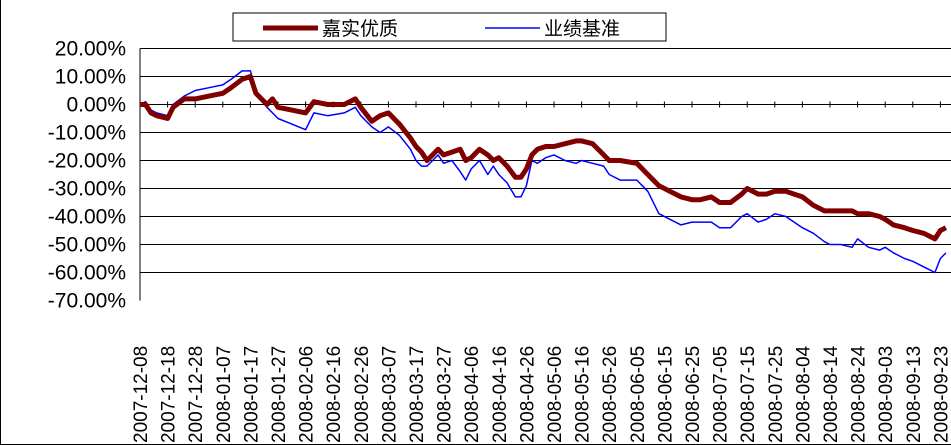  I want to click on x-tick-label: 2008-03-27, so click(445, 394).